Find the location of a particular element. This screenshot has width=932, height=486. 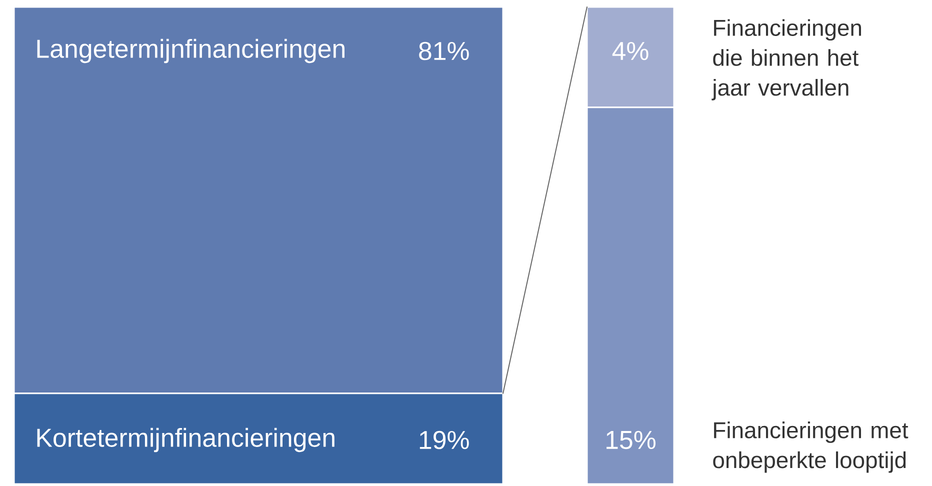

series-label: Financieringen met onbeperkte looptijd is located at coordinates (810, 447).